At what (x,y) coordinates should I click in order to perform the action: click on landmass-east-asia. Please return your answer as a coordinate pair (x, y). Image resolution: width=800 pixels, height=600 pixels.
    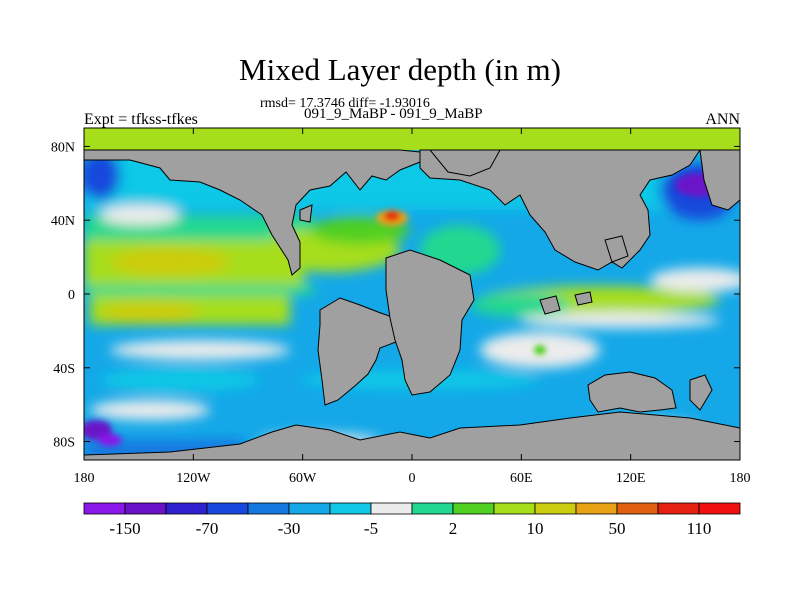
    Looking at the image, I should click on (719, 180).